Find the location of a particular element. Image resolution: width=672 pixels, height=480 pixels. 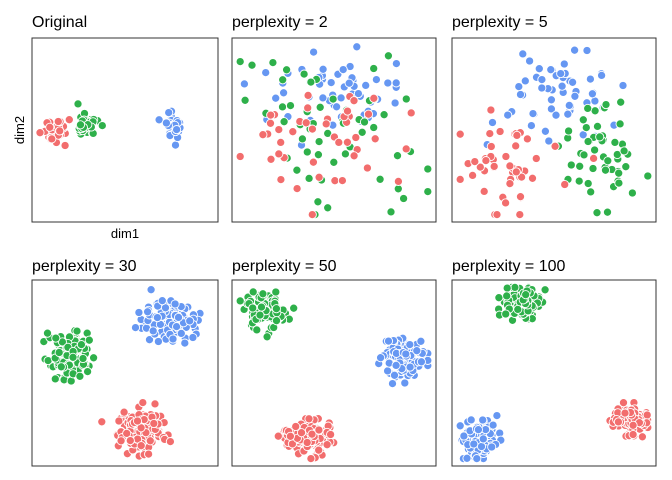

panel-perplexity-30: perplexity = 30 is located at coordinates (125, 362).